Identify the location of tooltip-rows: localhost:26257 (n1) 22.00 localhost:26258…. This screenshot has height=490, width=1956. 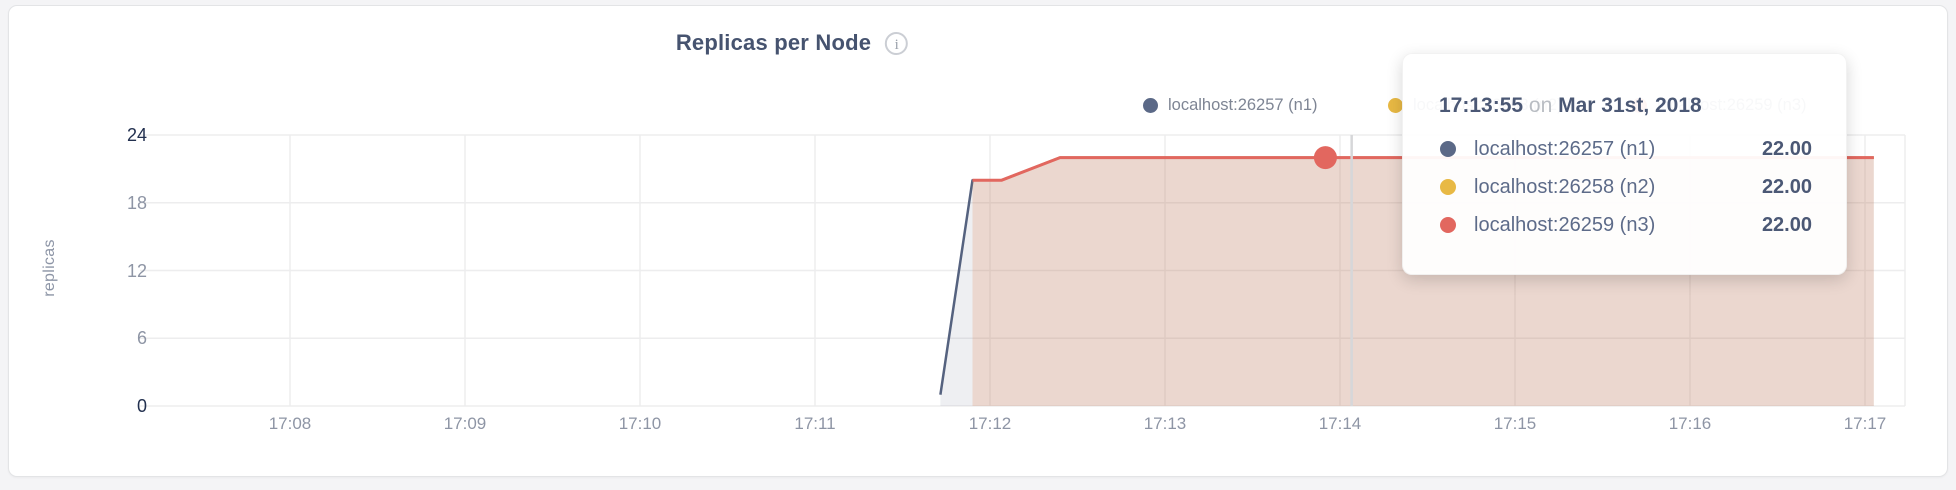
(1625, 187).